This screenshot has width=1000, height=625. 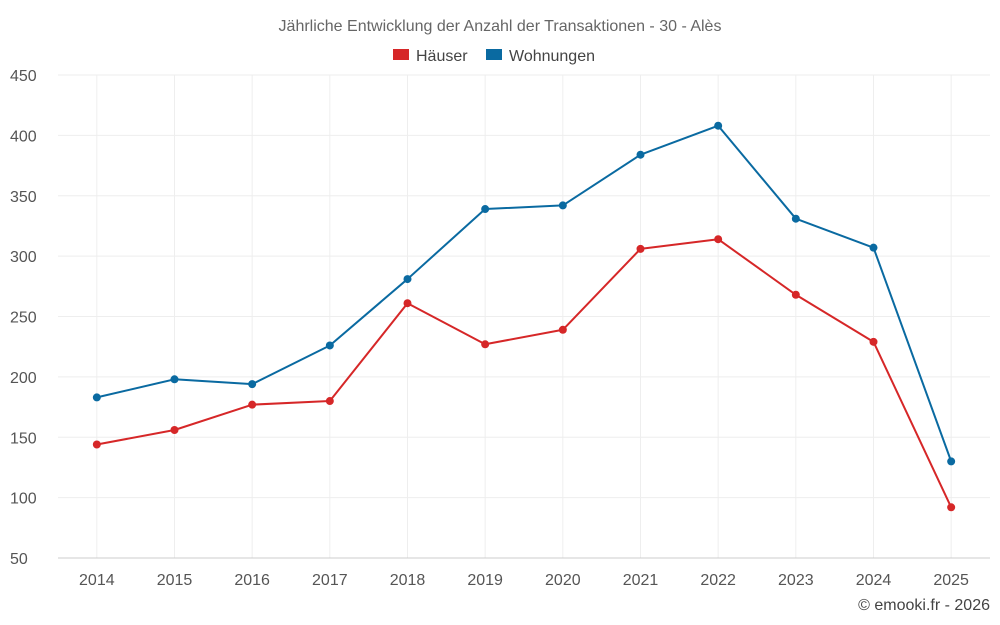 I want to click on x-tick-label: 2022, so click(x=718, y=580).